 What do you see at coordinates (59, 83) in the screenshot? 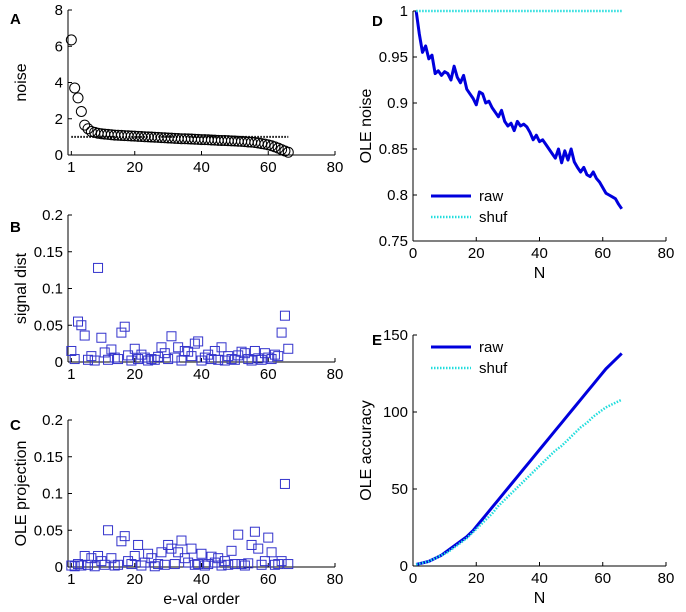
I see `panel-a-y-tick-label: 4` at bounding box center [59, 83].